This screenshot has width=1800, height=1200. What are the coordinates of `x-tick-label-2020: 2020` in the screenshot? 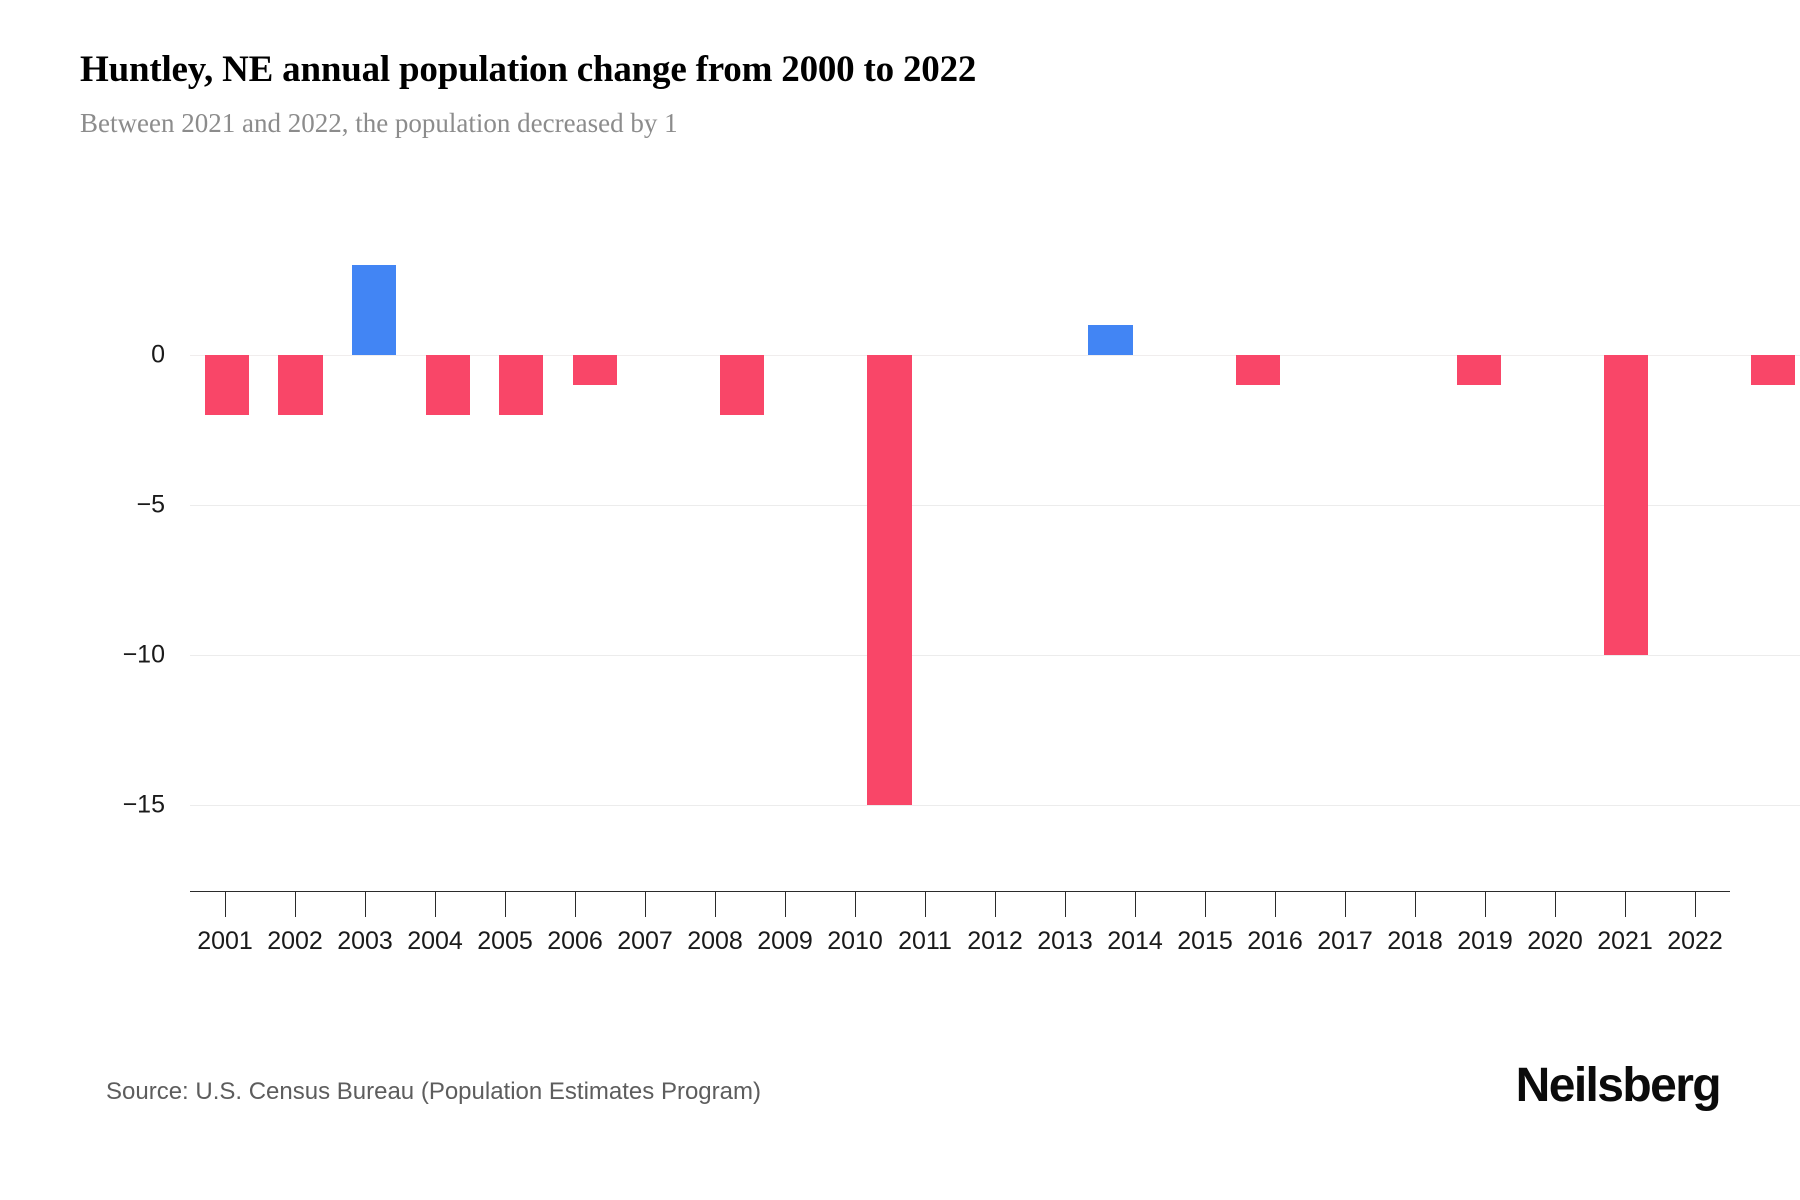 It's located at (1555, 941).